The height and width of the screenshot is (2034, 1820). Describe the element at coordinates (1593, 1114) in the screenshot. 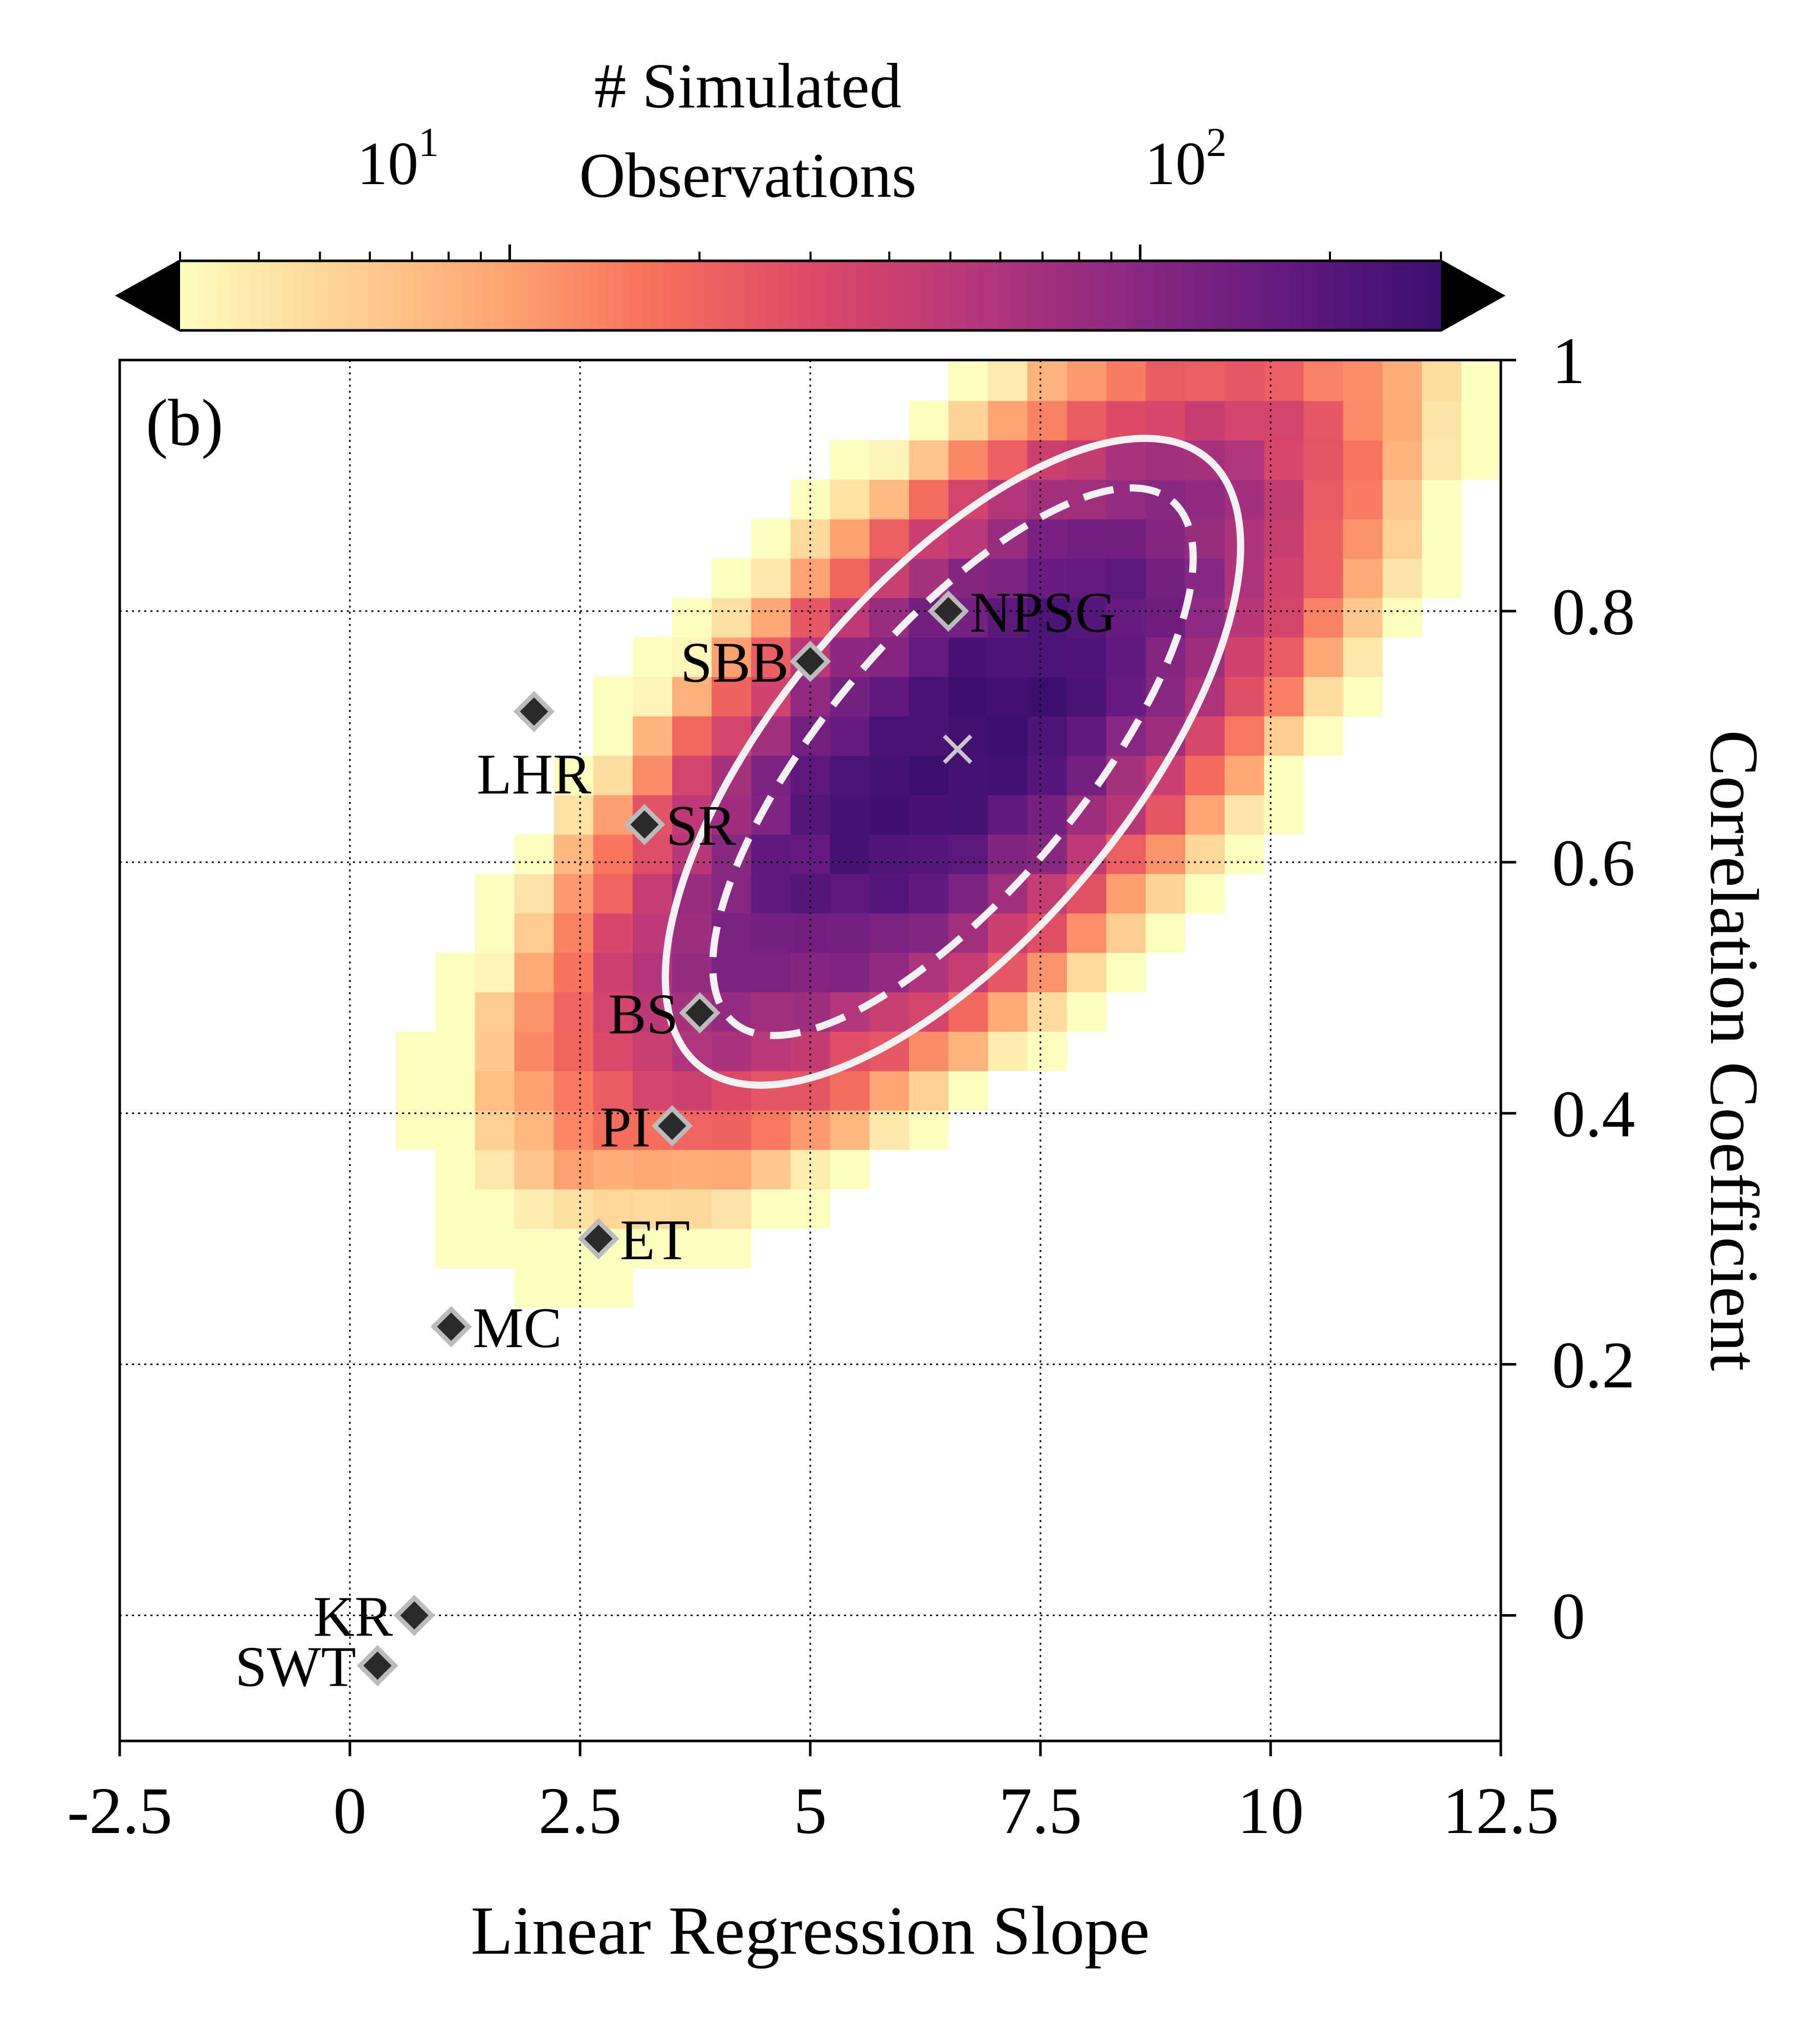

I see `y-tick-label: 0.4` at that location.